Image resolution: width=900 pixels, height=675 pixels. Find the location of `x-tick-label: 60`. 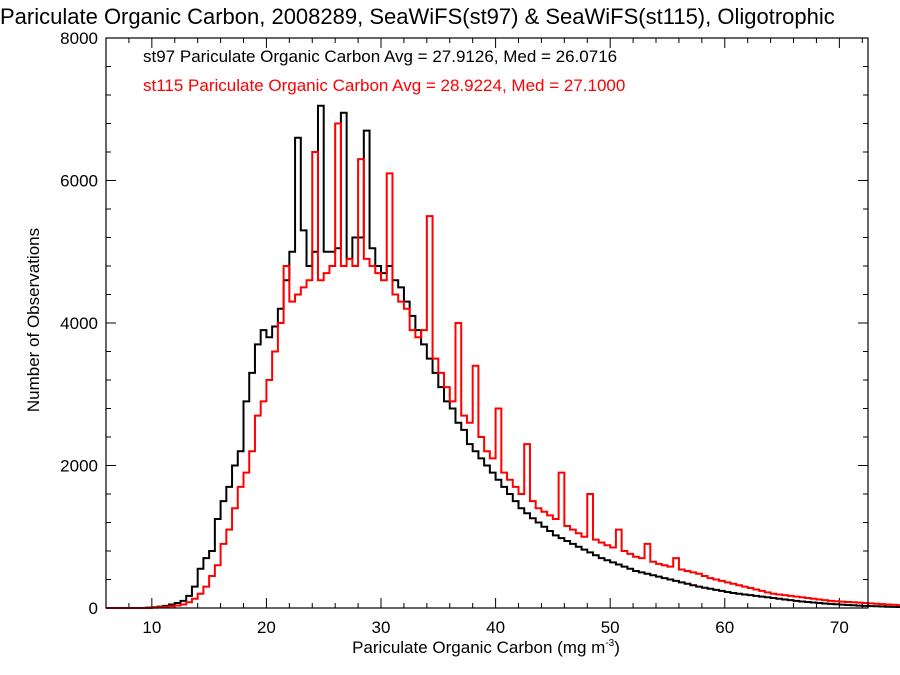

x-tick-label: 60 is located at coordinates (724, 627).